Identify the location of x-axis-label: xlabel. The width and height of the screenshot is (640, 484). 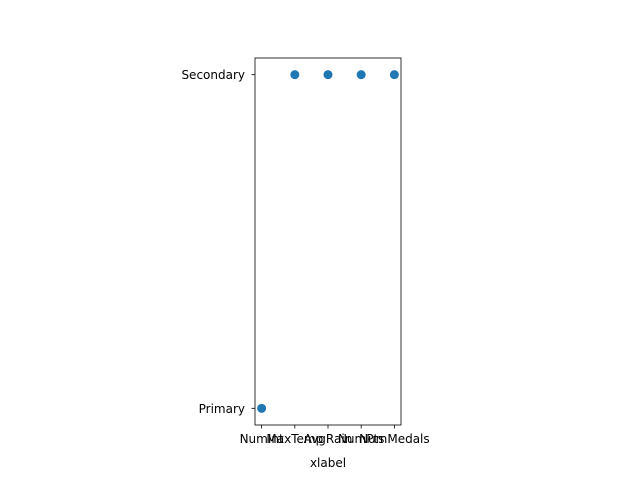
(328, 463).